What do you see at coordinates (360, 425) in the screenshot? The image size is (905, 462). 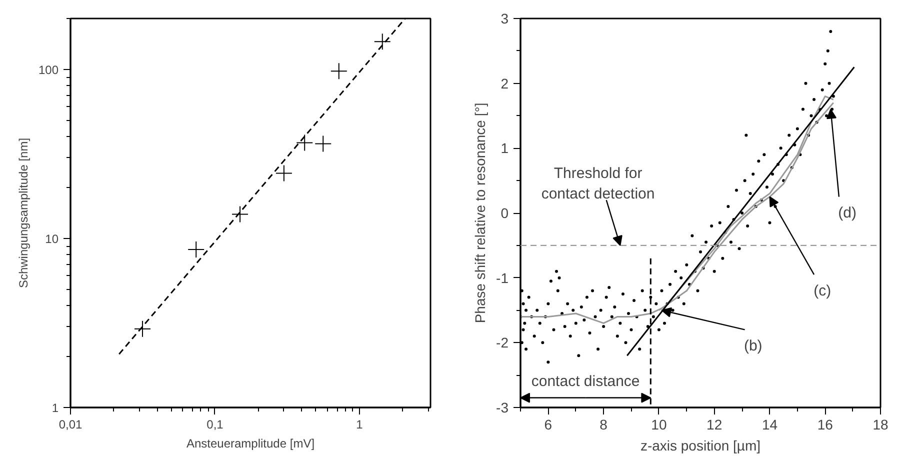 I see `x-tick-label: 1` at bounding box center [360, 425].